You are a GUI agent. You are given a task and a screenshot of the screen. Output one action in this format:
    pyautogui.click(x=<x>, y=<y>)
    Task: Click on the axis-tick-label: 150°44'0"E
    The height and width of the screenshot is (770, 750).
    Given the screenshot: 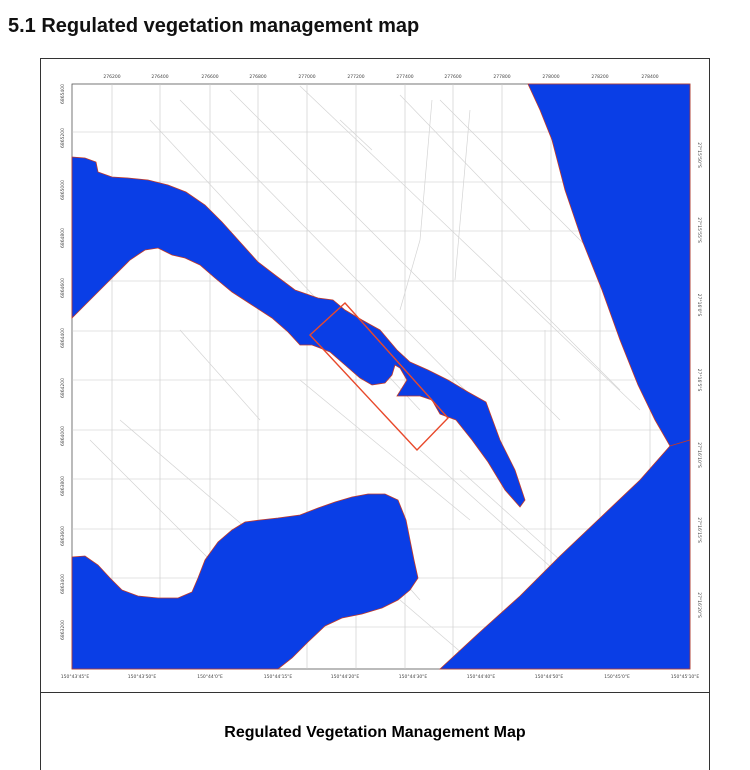 What is the action you would take?
    pyautogui.click(x=210, y=677)
    